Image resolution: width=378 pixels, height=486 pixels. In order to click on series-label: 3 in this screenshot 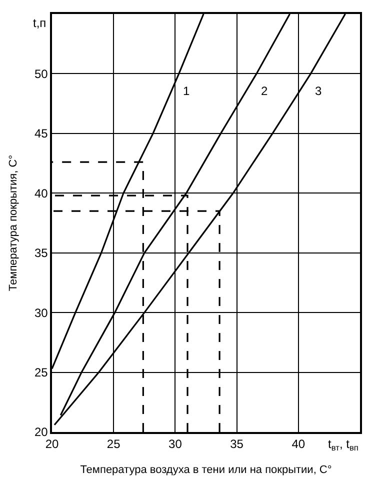, I will do `click(318, 91)`.